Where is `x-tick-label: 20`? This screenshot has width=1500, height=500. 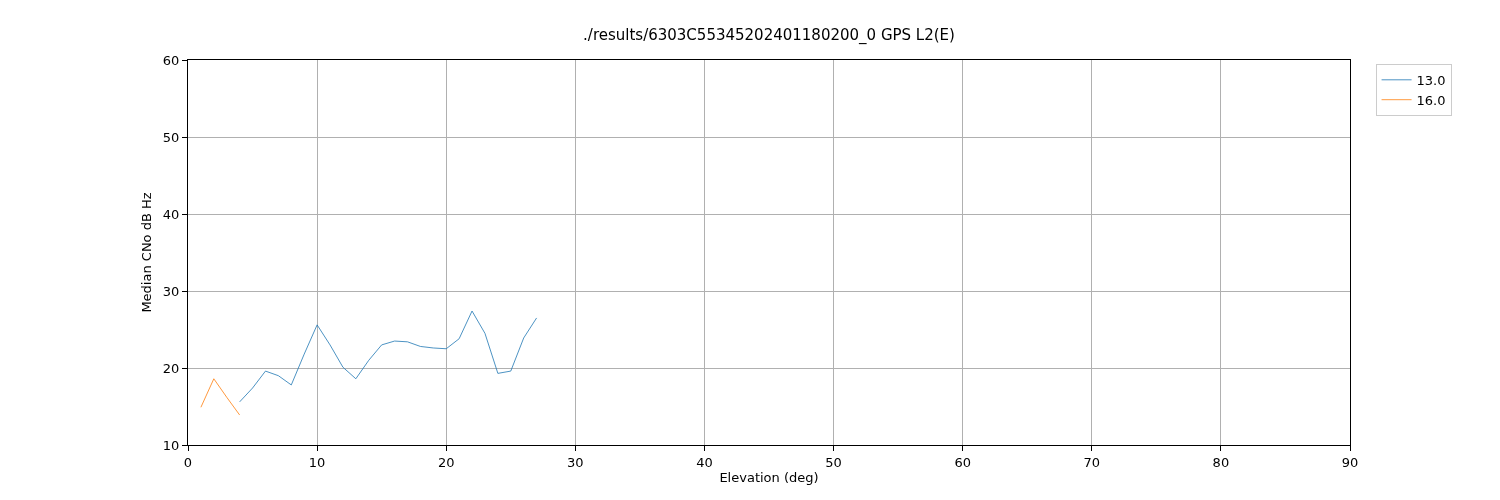
x-tick-label: 20 is located at coordinates (446, 462).